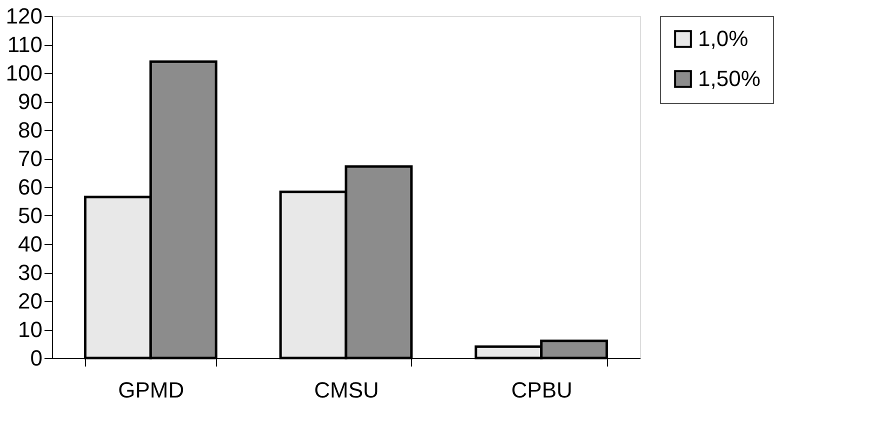 This screenshot has height=428, width=869. Describe the element at coordinates (30, 187) in the screenshot. I see `y-tick-label: 60` at that location.